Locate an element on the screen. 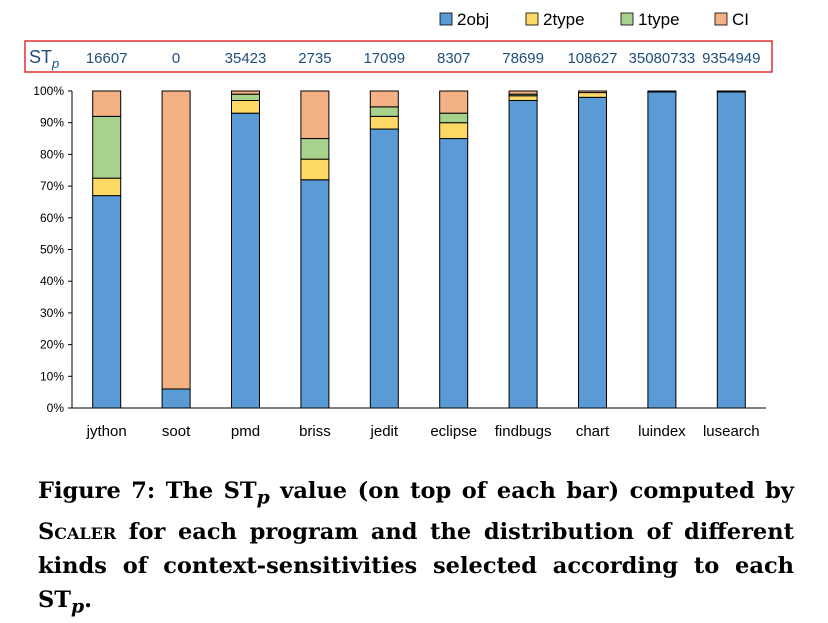 The height and width of the screenshot is (623, 828). stp-value: 16607 is located at coordinates (107, 58).